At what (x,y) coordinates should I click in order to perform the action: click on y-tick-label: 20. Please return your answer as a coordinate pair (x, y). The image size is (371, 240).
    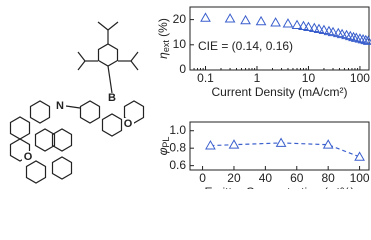
    Looking at the image, I should click on (180, 19).